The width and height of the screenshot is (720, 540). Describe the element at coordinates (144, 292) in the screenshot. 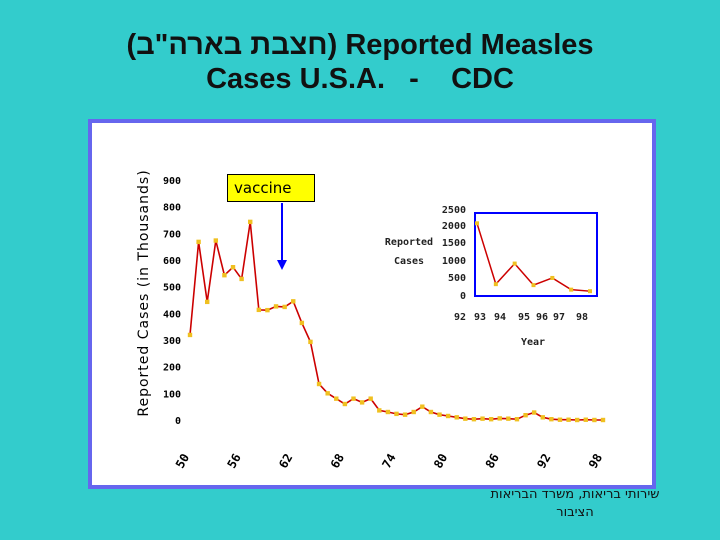

I see `y-axis-label: Reported Cases (in Thousands)` at that location.